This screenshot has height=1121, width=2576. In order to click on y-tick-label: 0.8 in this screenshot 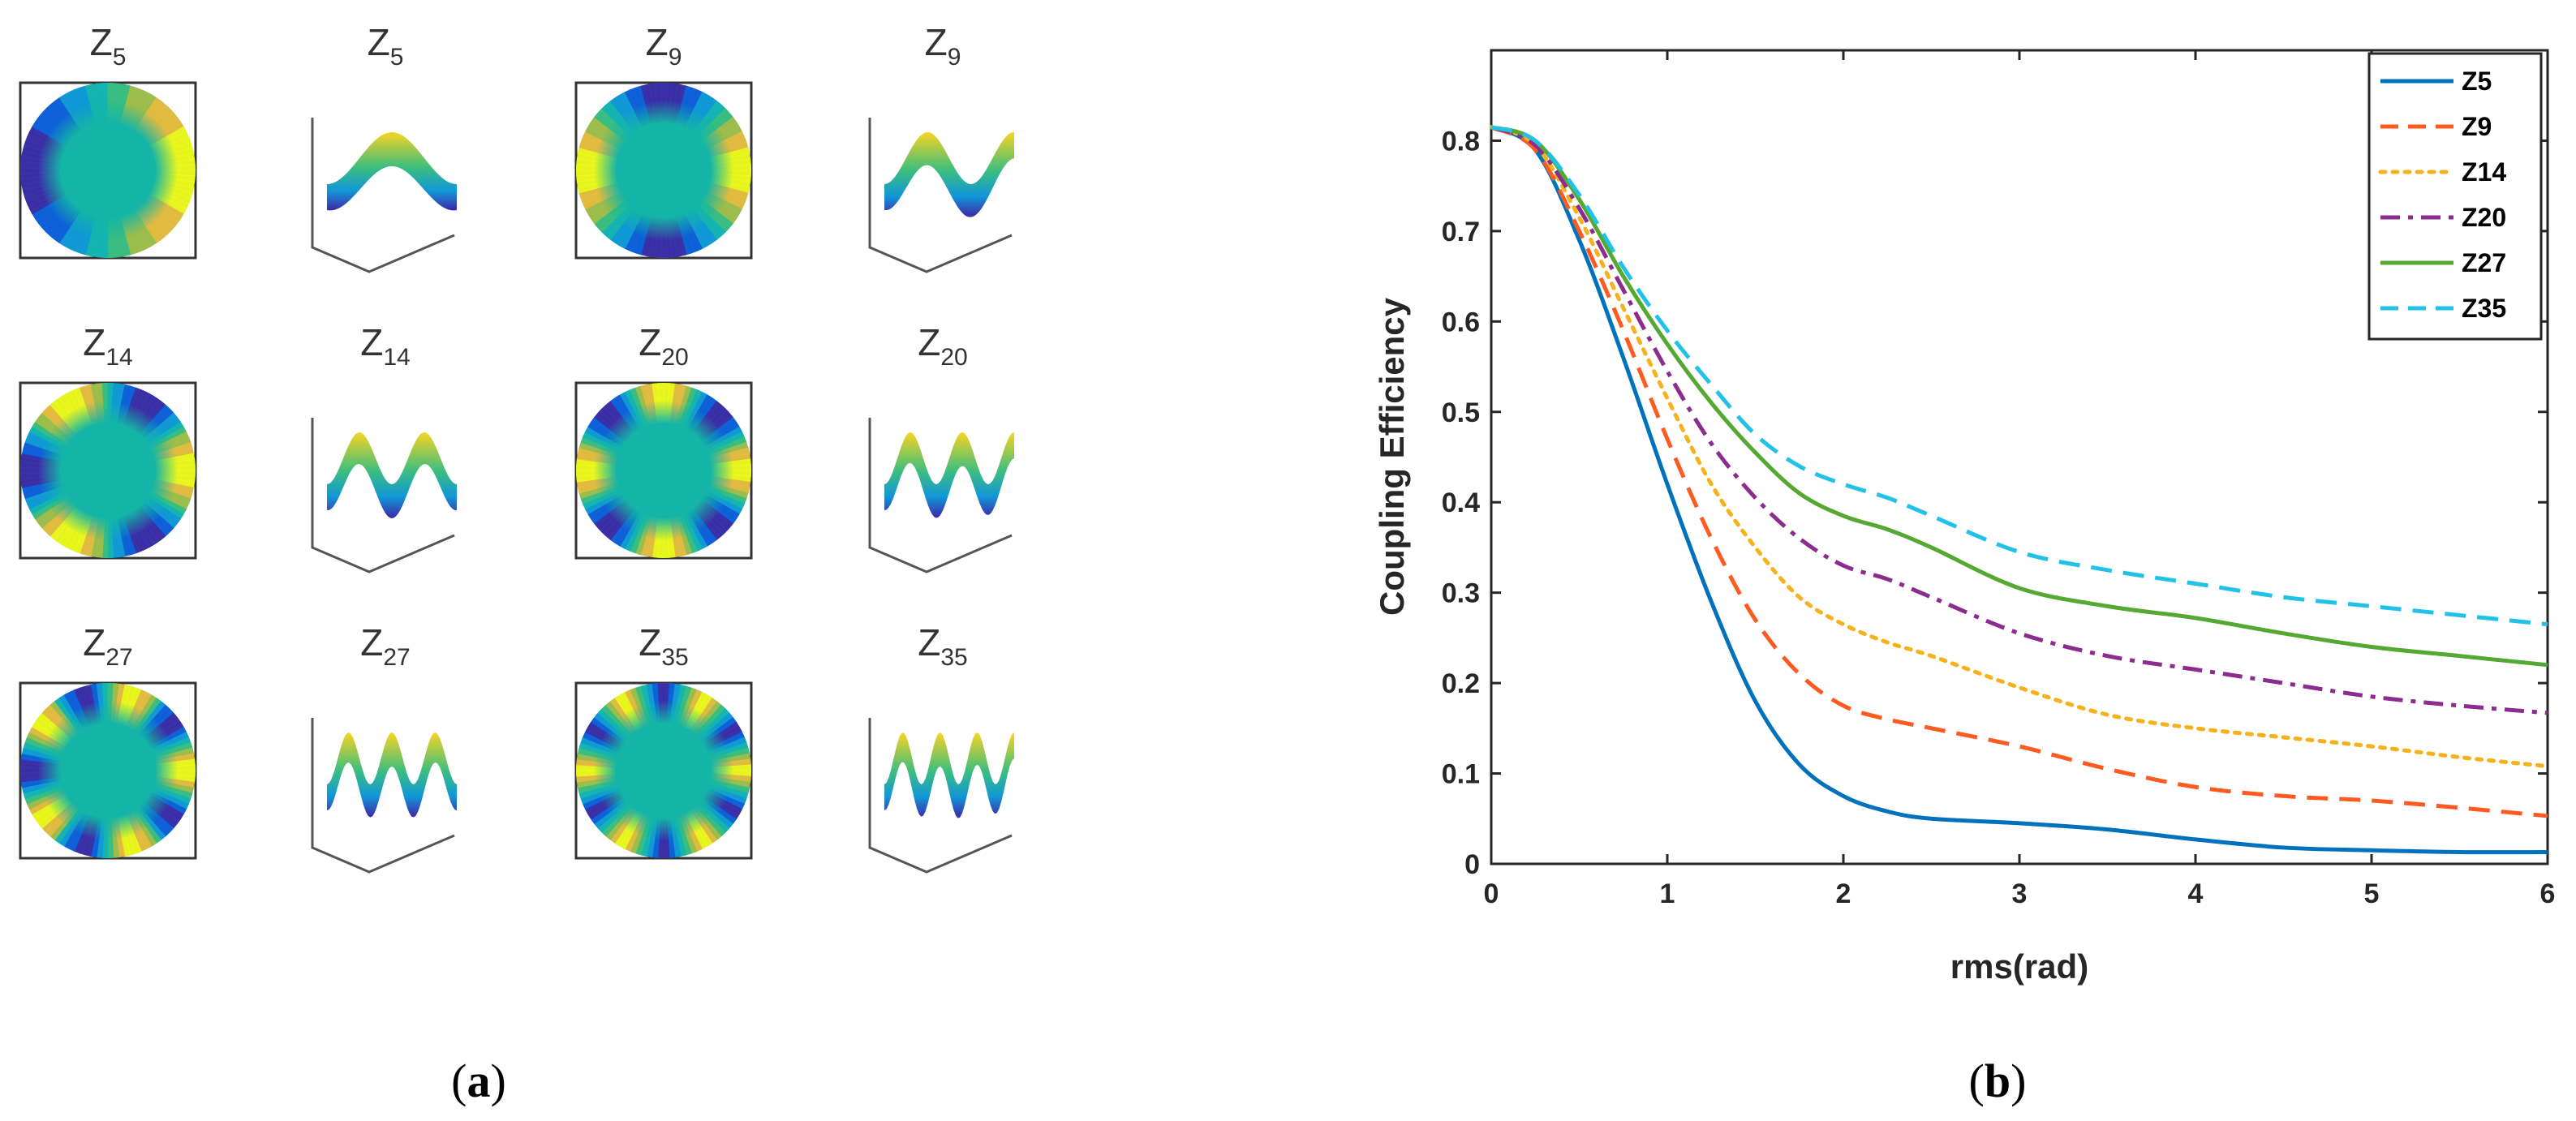, I will do `click(1461, 141)`.